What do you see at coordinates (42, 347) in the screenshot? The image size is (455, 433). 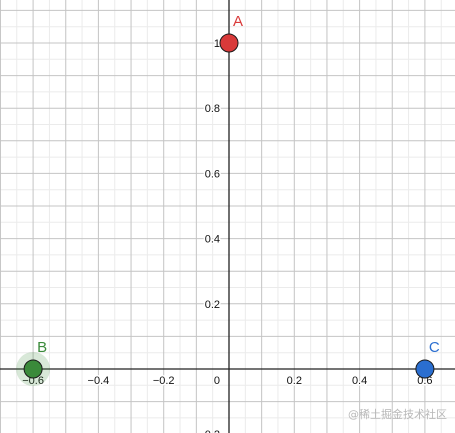 I see `point-label: B` at bounding box center [42, 347].